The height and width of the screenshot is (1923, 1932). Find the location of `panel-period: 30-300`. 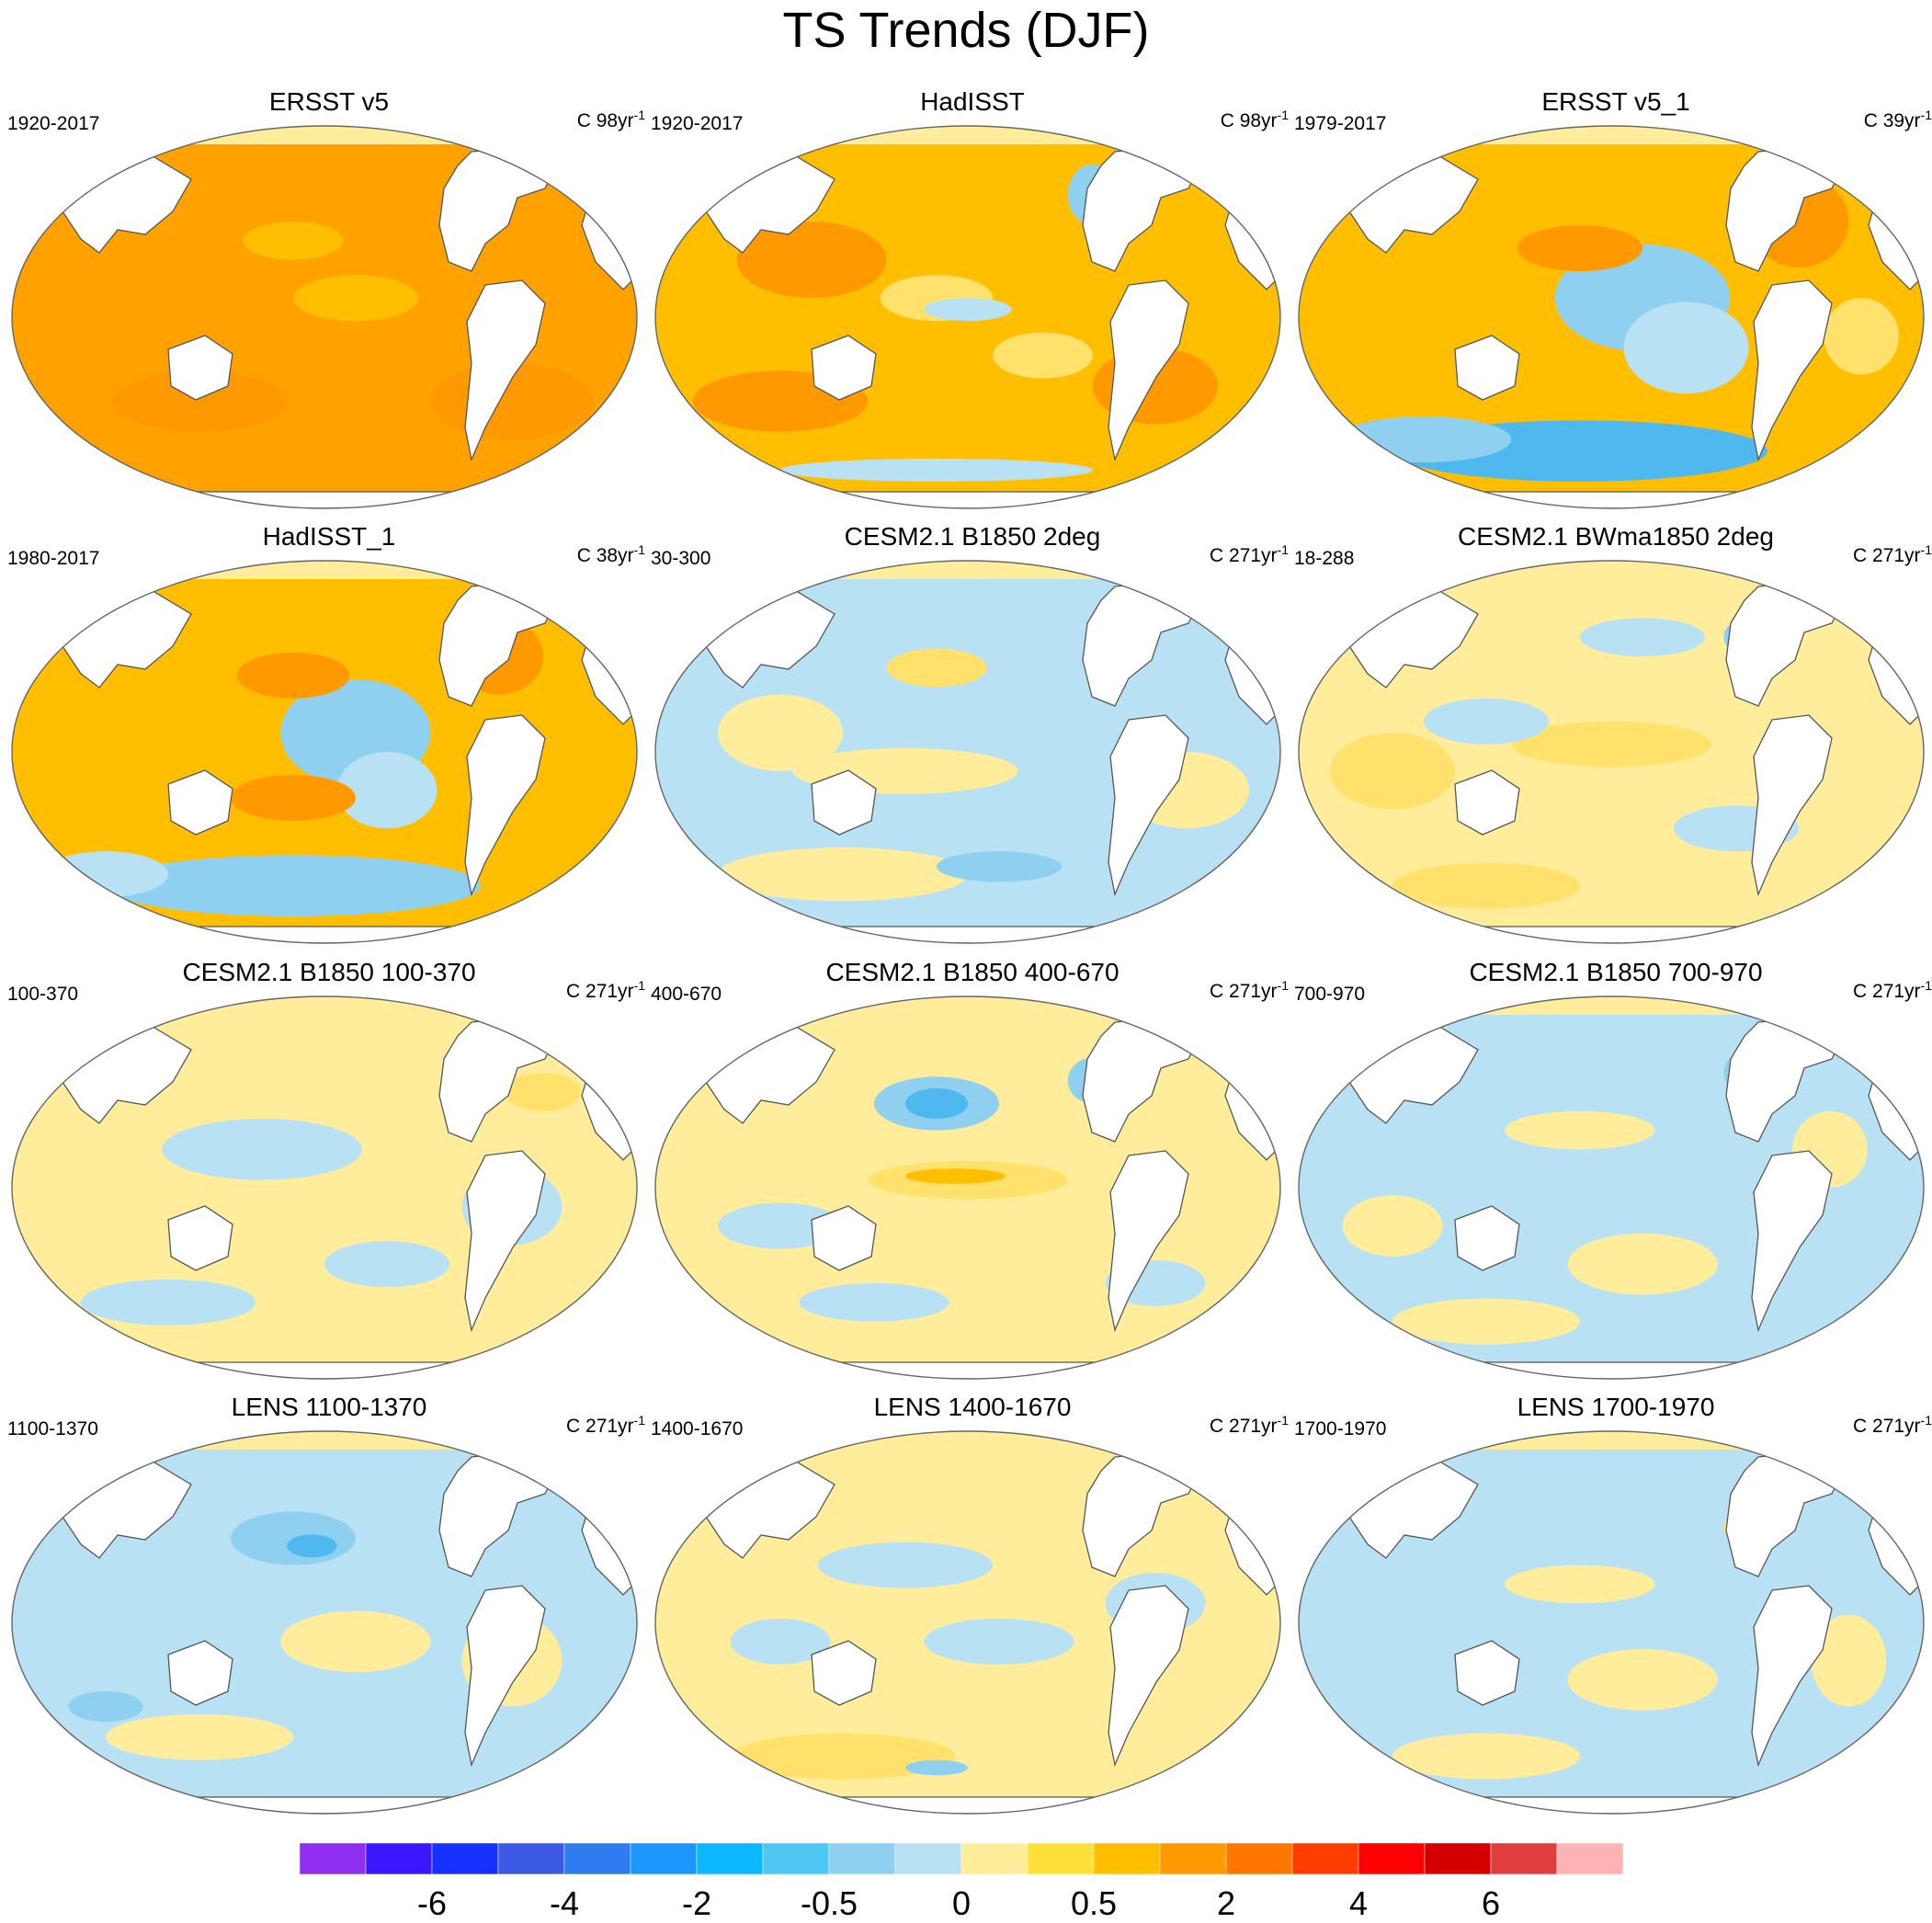

panel-period: 30-300 is located at coordinates (681, 559).